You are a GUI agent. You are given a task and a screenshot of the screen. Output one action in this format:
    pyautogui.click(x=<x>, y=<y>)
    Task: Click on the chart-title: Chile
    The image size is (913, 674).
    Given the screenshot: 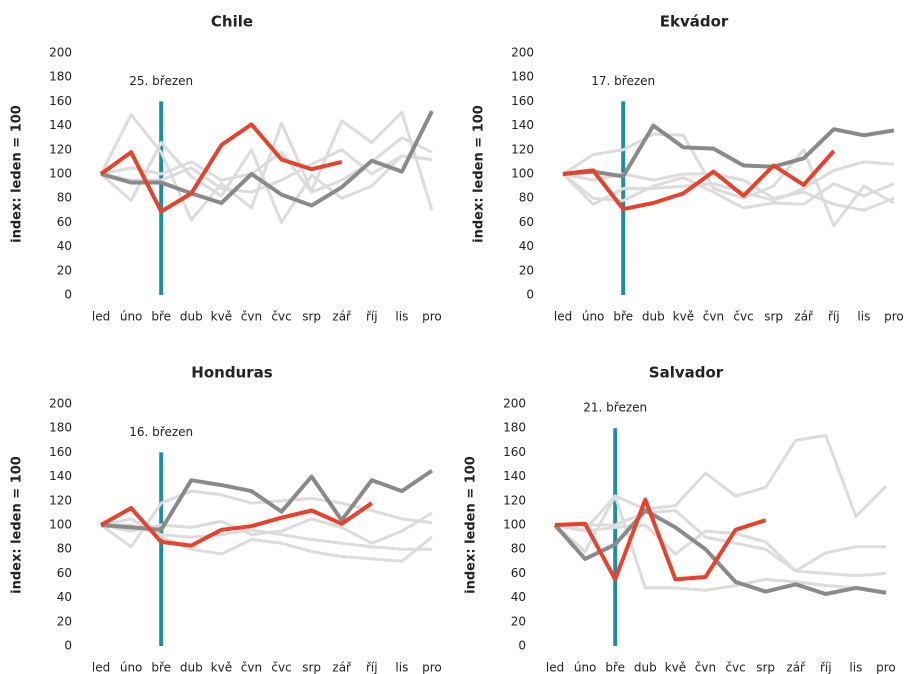 What is the action you would take?
    pyautogui.click(x=232, y=22)
    